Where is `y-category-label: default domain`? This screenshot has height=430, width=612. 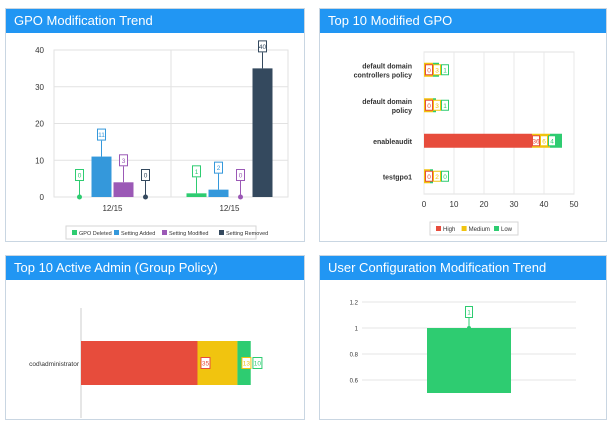
y-category-label: default domain is located at coordinates (387, 102).